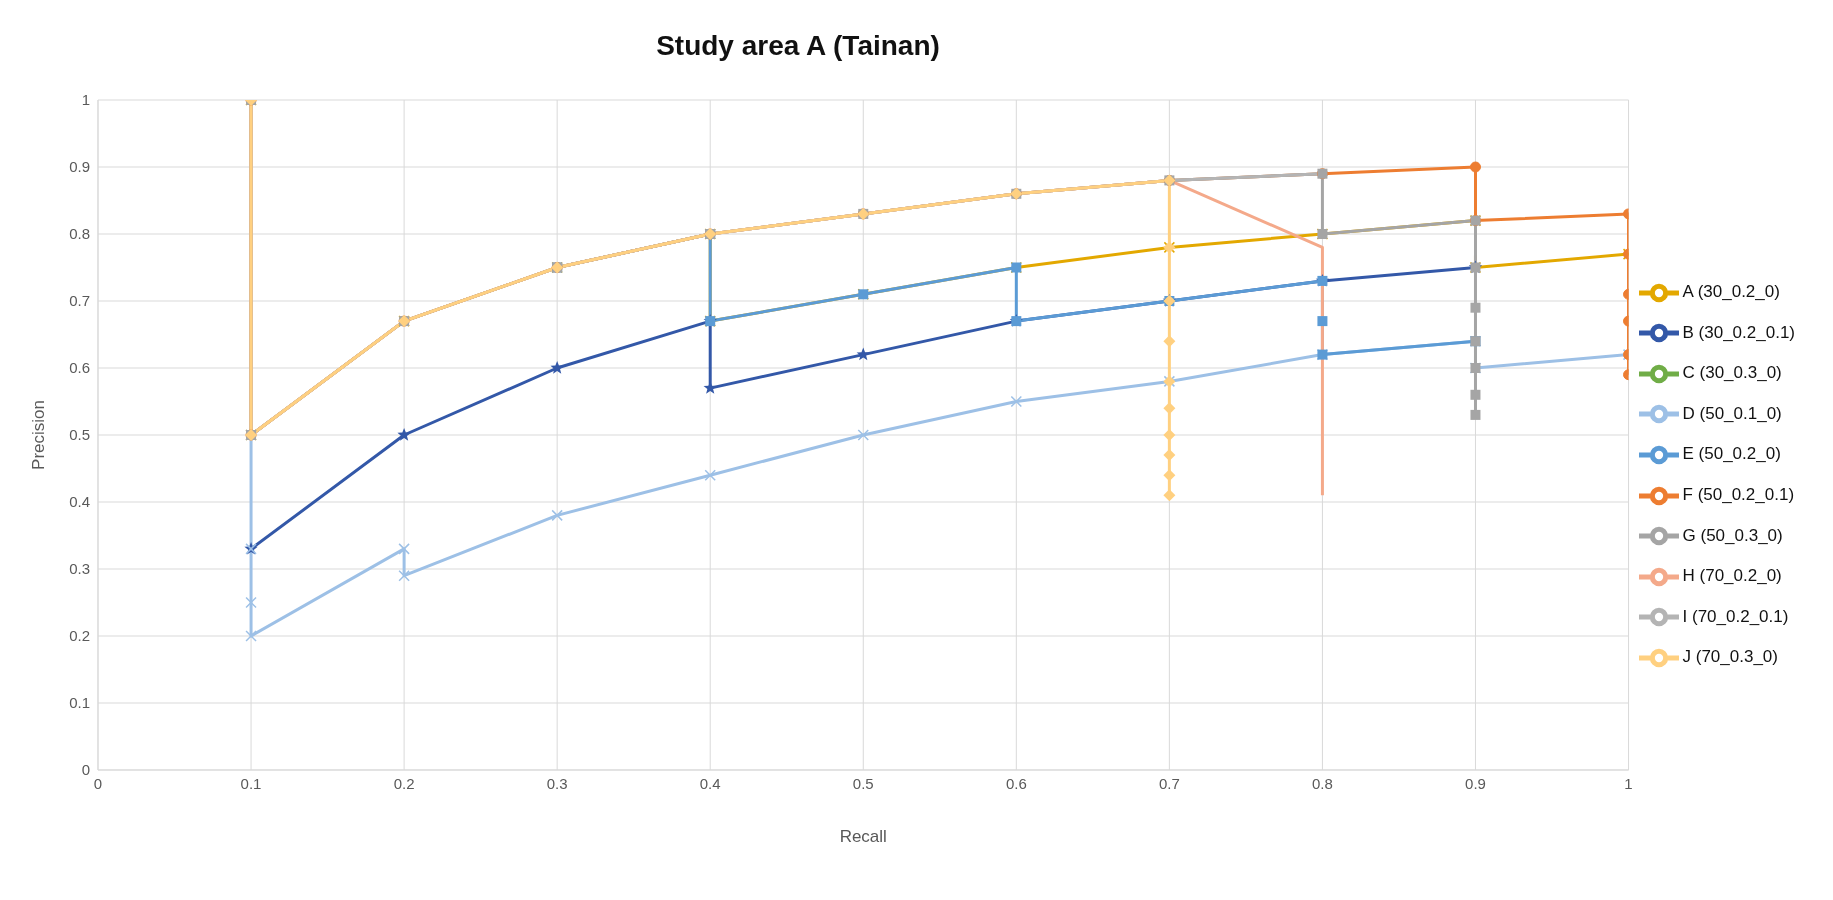 The height and width of the screenshot is (900, 1833). What do you see at coordinates (863, 783) in the screenshot?
I see `x-tick-label: 0.5` at bounding box center [863, 783].